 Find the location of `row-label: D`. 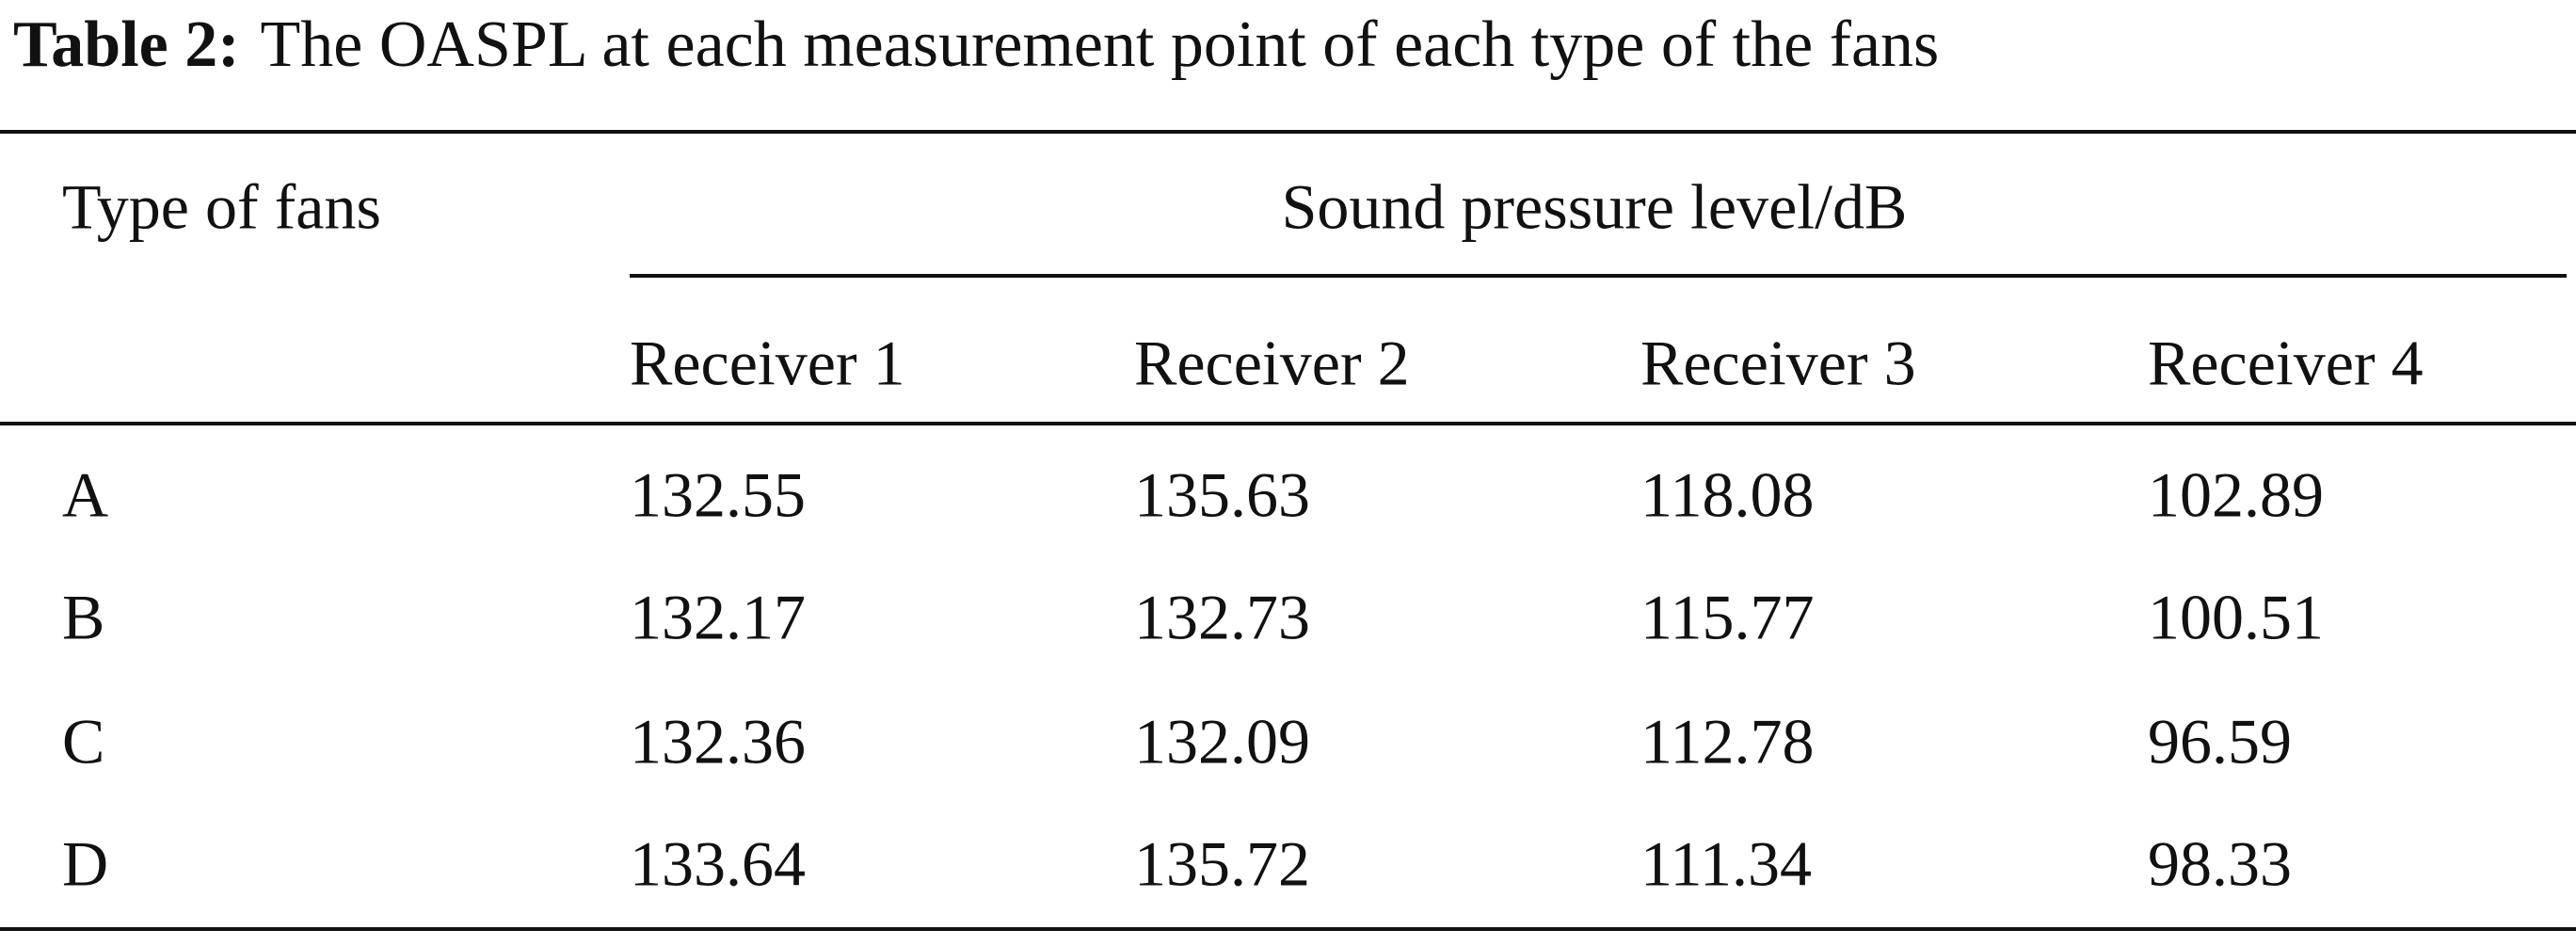

row-label: D is located at coordinates (85, 864).